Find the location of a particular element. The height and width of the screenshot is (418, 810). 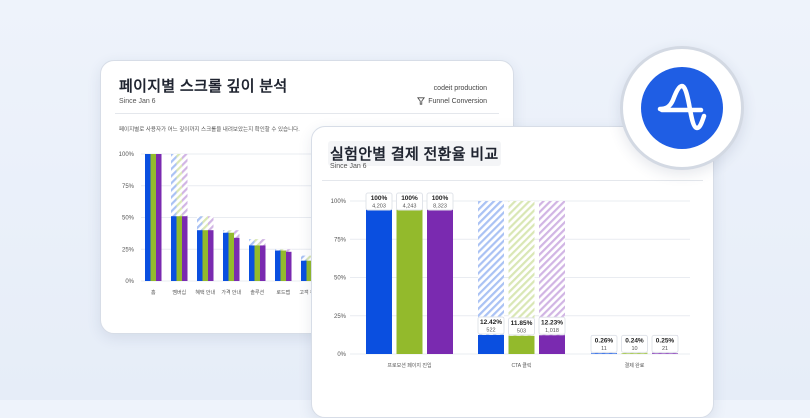

data-label-percent: 0.25% is located at coordinates (665, 340).